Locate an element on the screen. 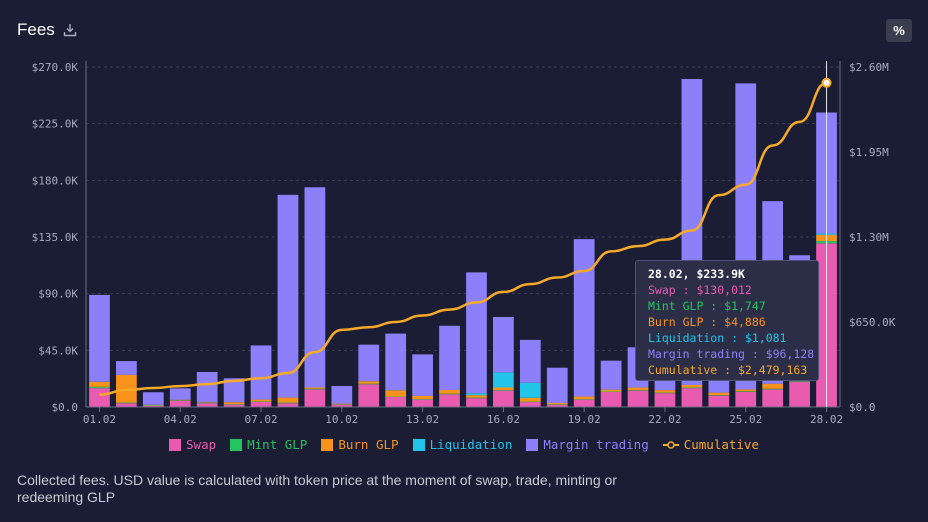 The width and height of the screenshot is (928, 522). legend-label-liquidation: Liquidation is located at coordinates (471, 444).